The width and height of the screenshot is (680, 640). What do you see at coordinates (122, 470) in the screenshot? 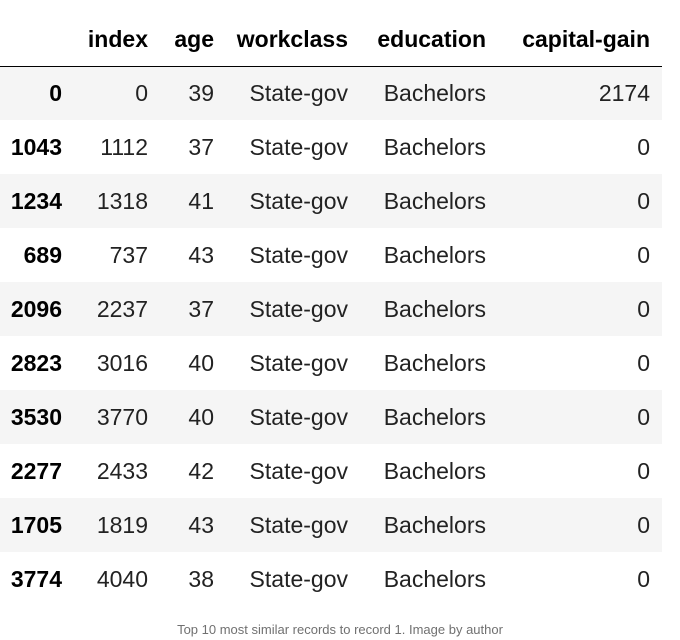
I see `table-cell-index: 2433` at bounding box center [122, 470].